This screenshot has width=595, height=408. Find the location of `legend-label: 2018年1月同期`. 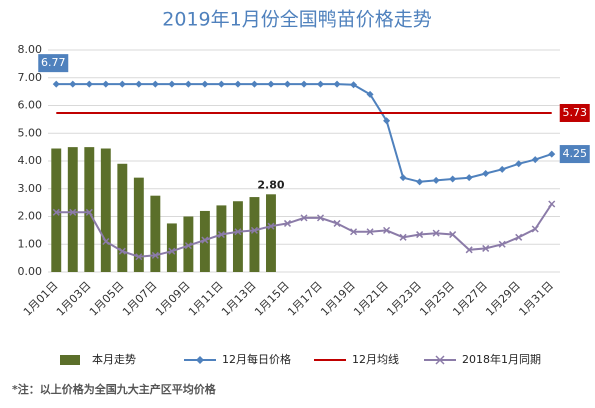

legend-label: 2018年1月同期 is located at coordinates (501, 359).